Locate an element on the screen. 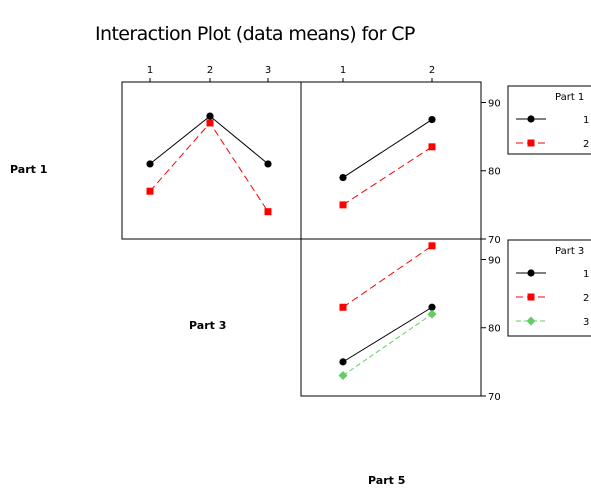 This screenshot has width=591, height=489. panel-frame-part3-by-part5 is located at coordinates (391, 317).